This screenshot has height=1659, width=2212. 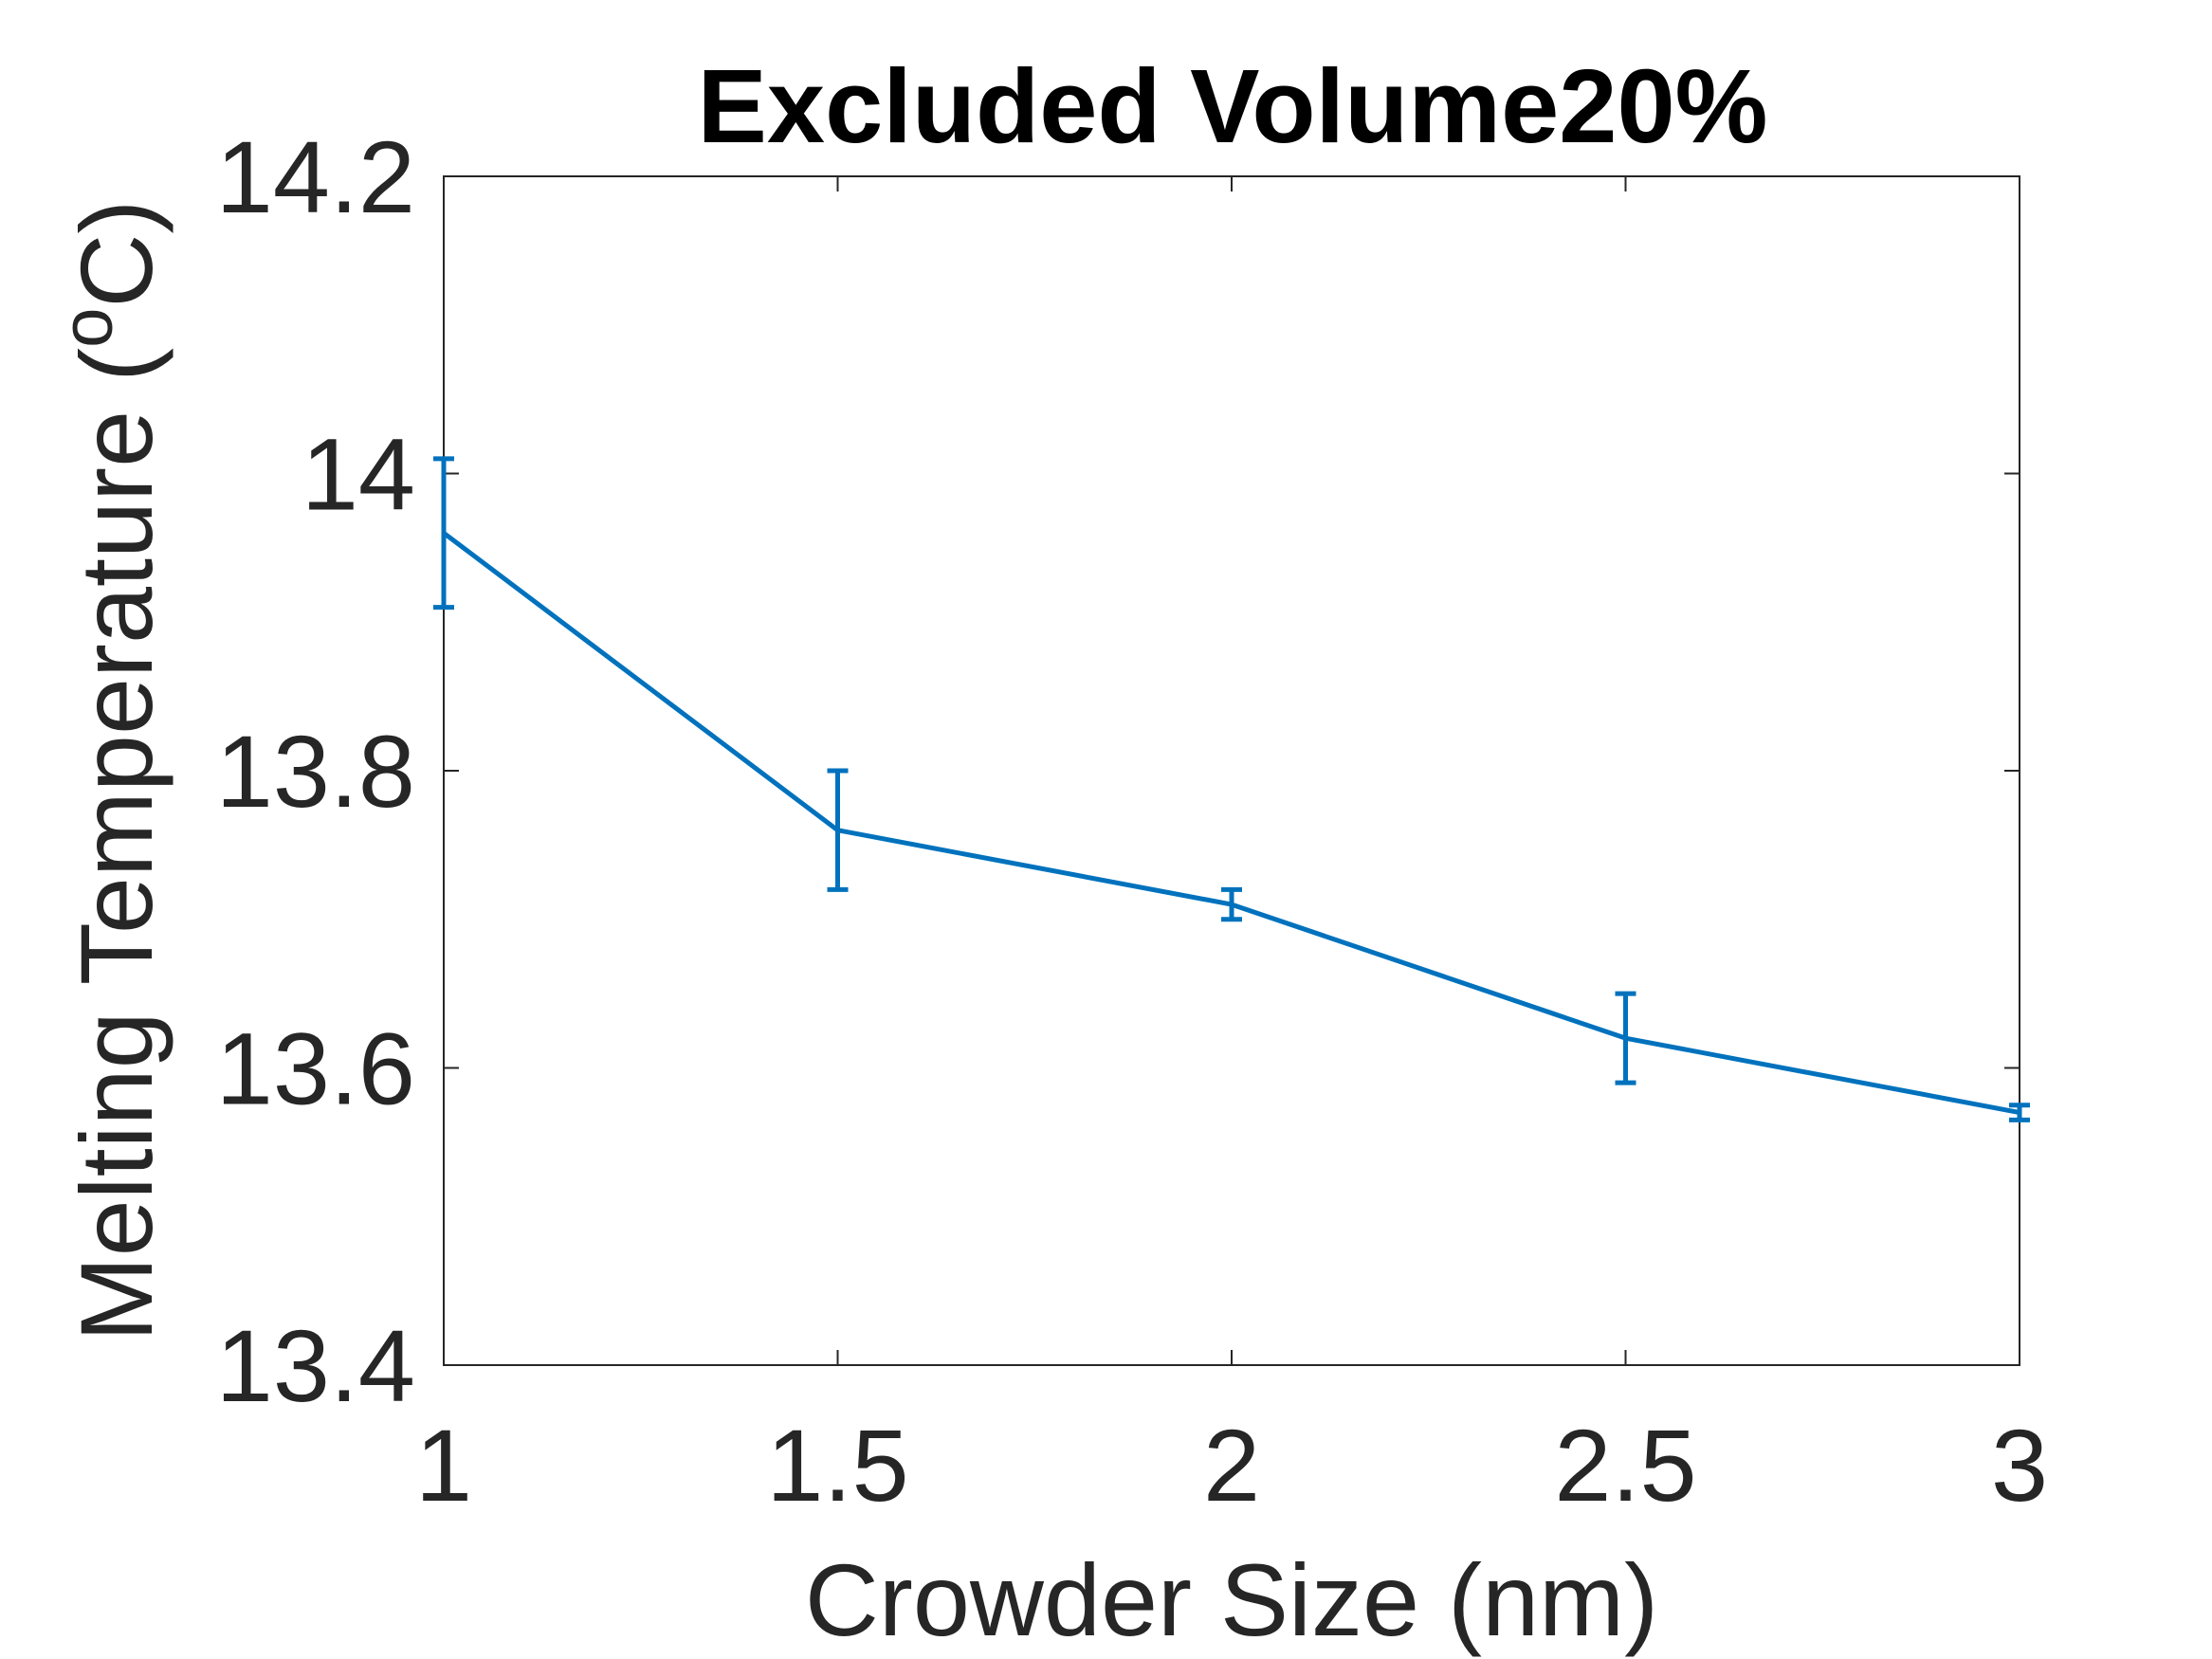 What do you see at coordinates (2019, 1465) in the screenshot?
I see `x-tick-label: 3` at bounding box center [2019, 1465].